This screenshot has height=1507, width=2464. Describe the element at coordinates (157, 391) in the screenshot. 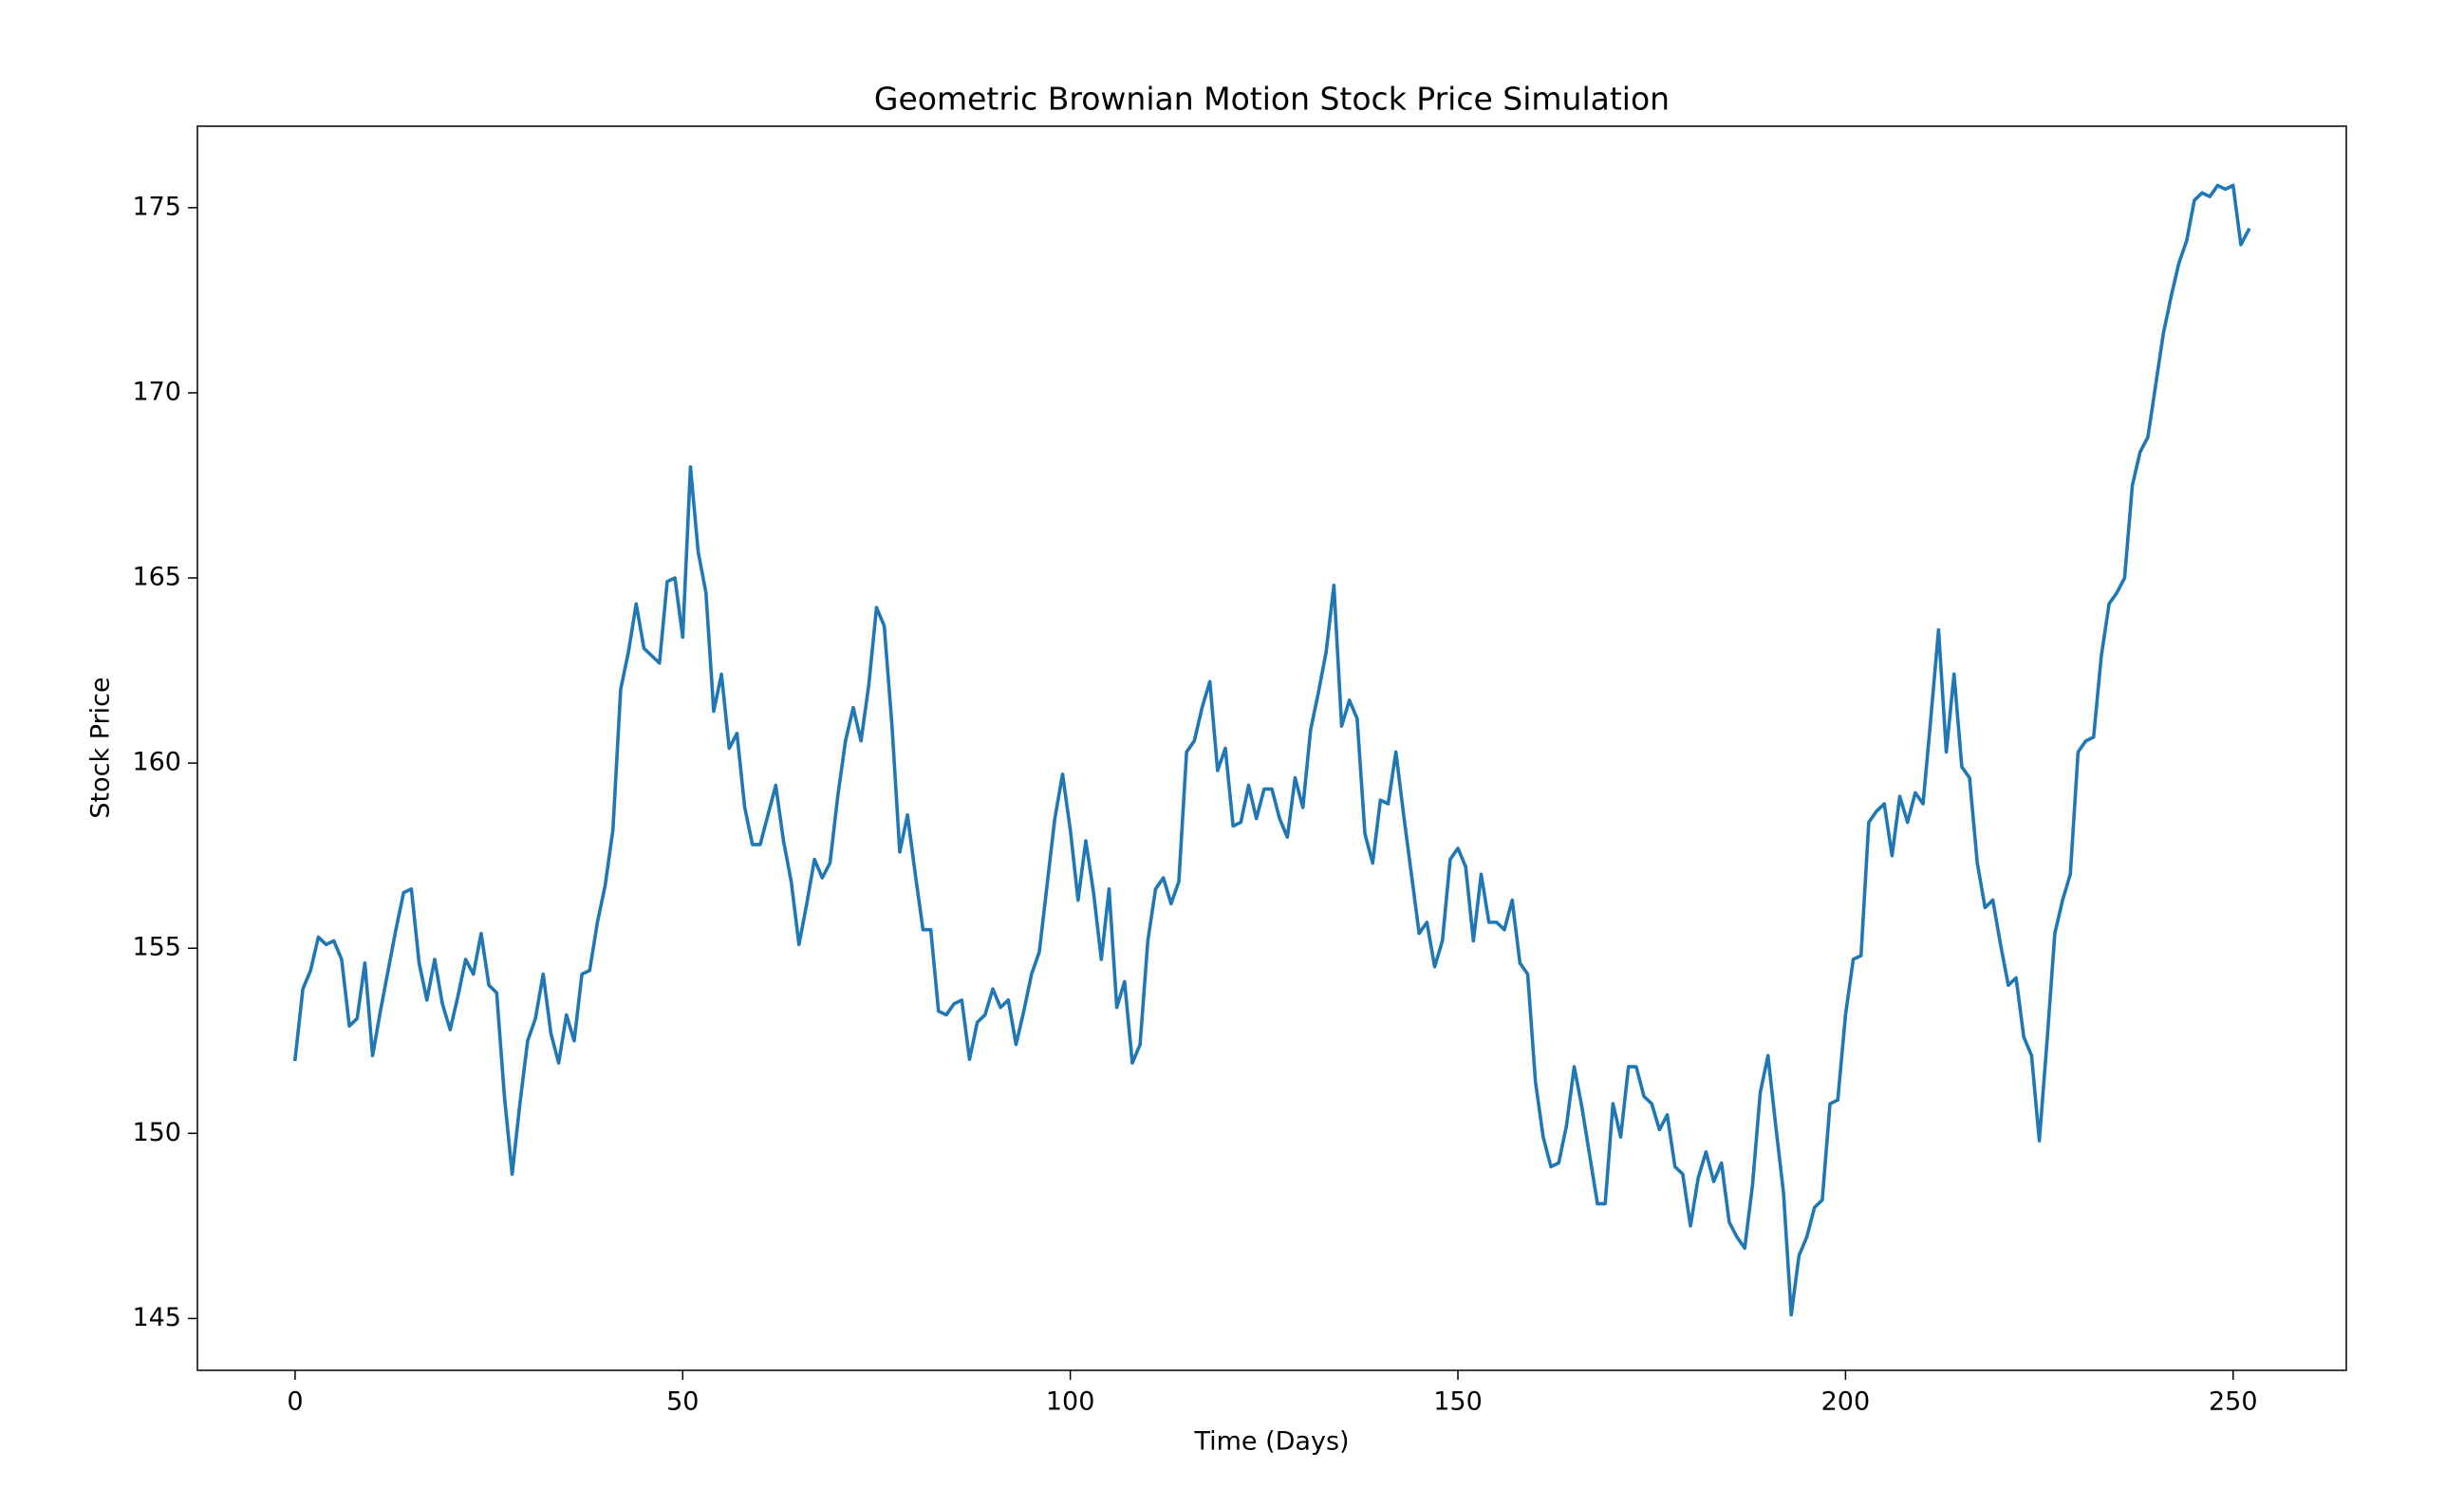

I see `y-tick-label: 170` at that location.